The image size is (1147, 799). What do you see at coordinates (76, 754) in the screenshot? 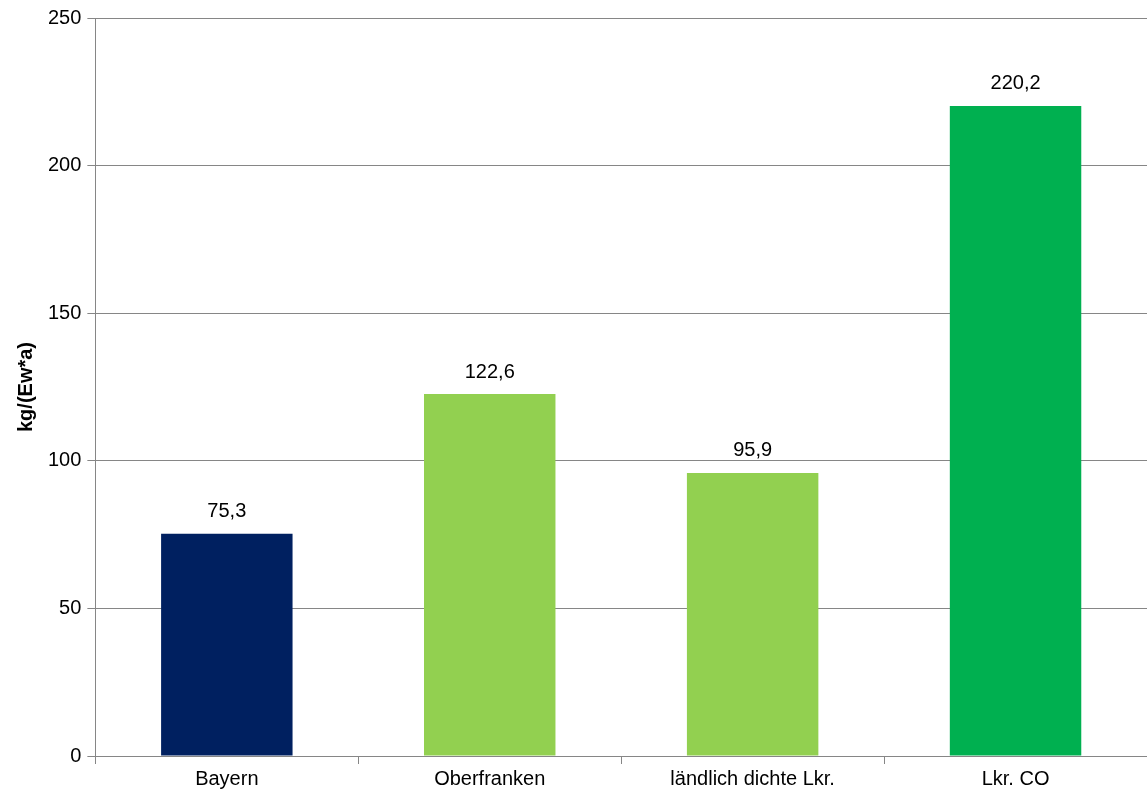
I see `y-tick-label: 0` at bounding box center [76, 754].